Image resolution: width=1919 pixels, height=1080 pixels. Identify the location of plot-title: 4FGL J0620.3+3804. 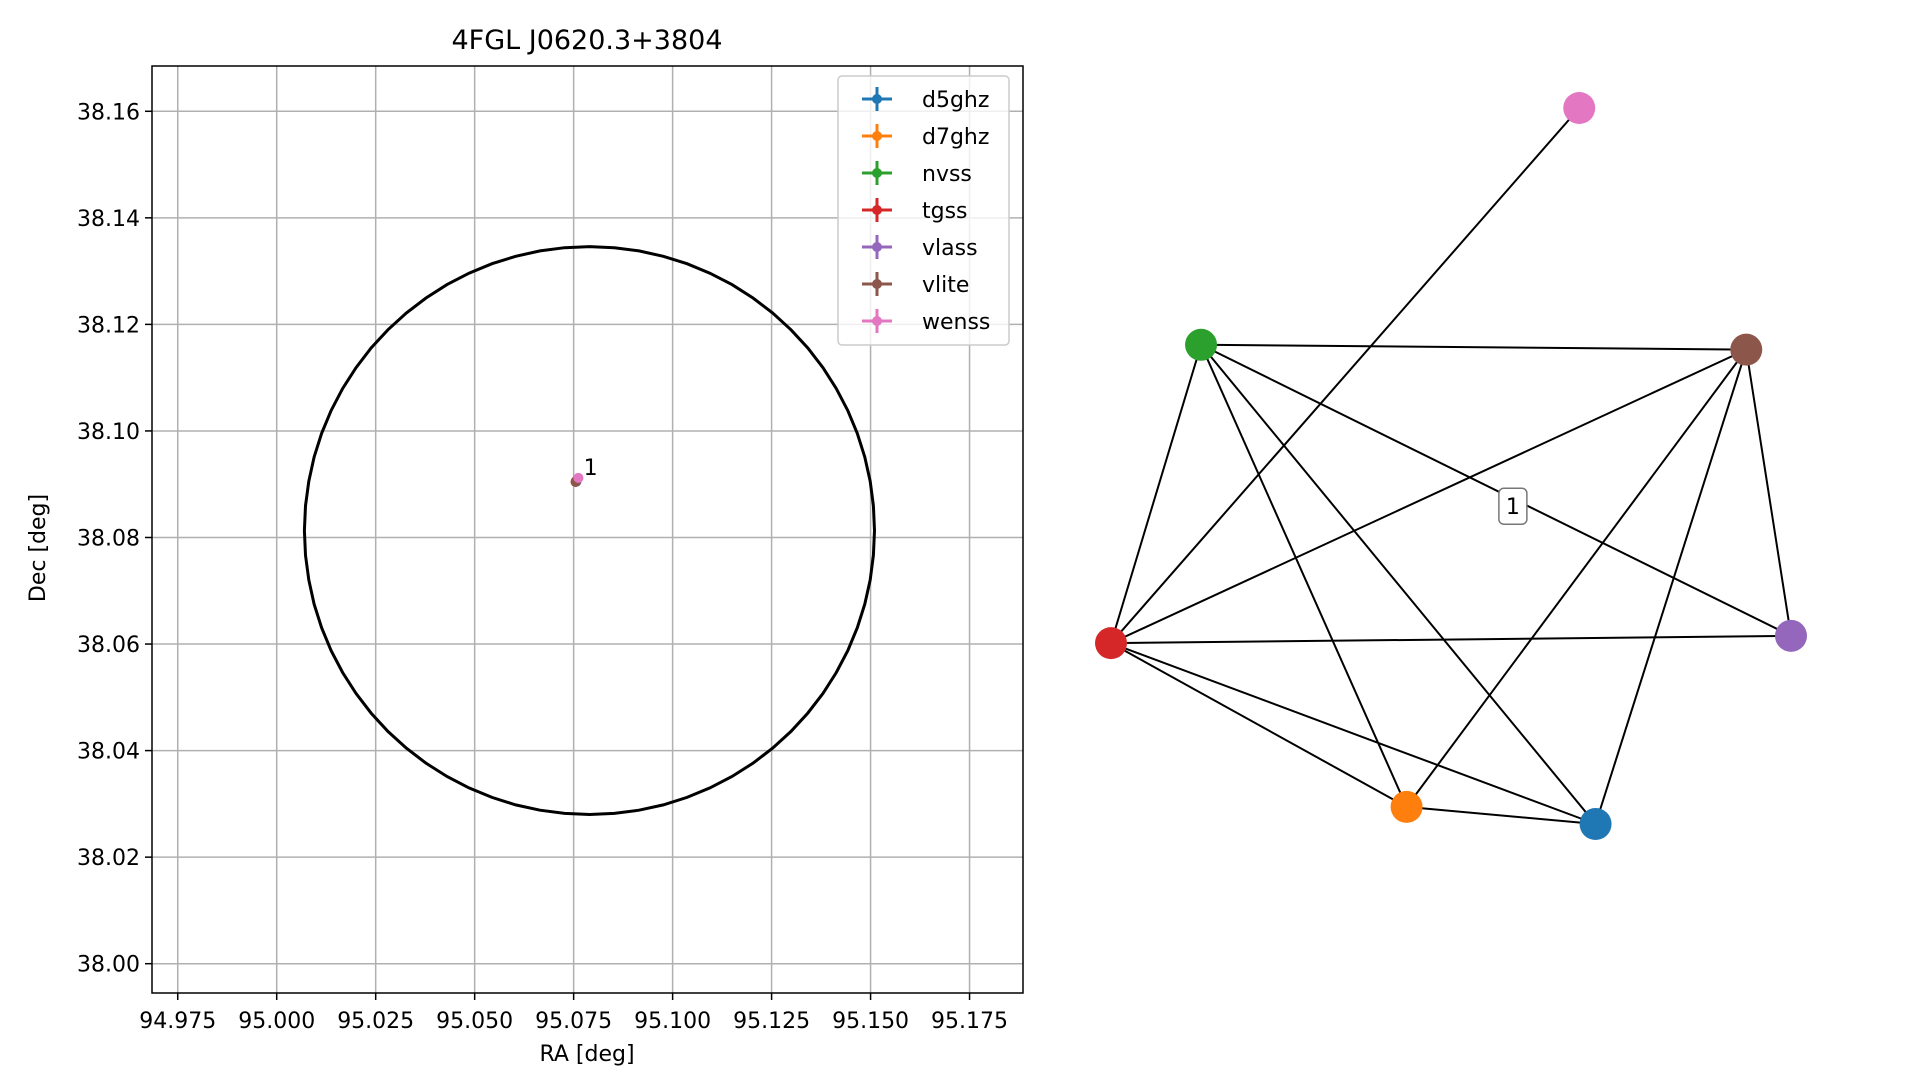
(586, 40).